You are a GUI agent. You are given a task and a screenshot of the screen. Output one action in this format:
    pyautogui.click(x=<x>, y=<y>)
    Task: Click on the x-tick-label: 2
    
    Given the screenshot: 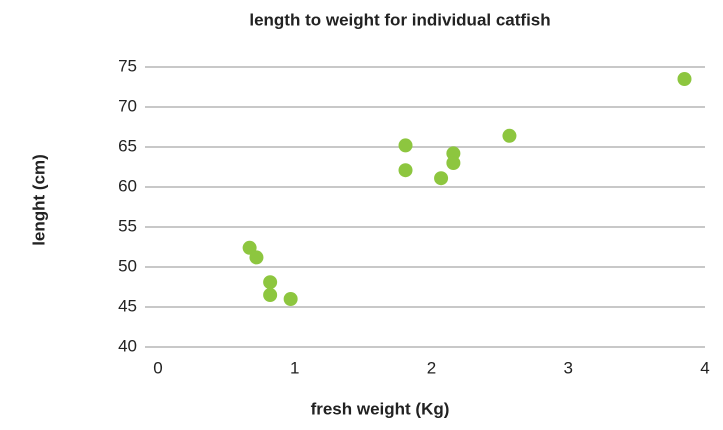 What is the action you would take?
    pyautogui.click(x=431, y=367)
    